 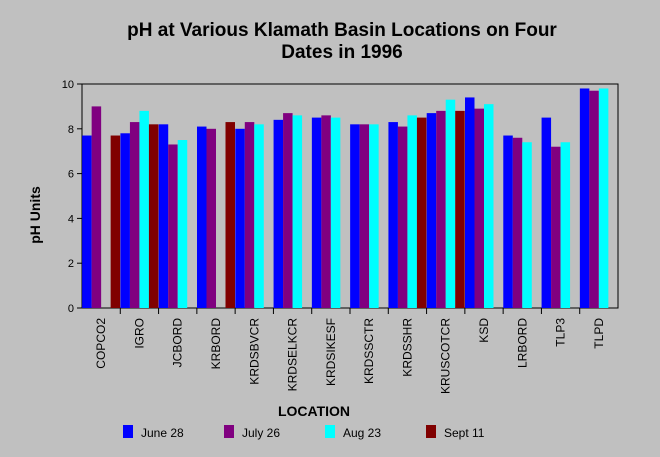 I want to click on legend-label: Aug 23, so click(x=362, y=433).